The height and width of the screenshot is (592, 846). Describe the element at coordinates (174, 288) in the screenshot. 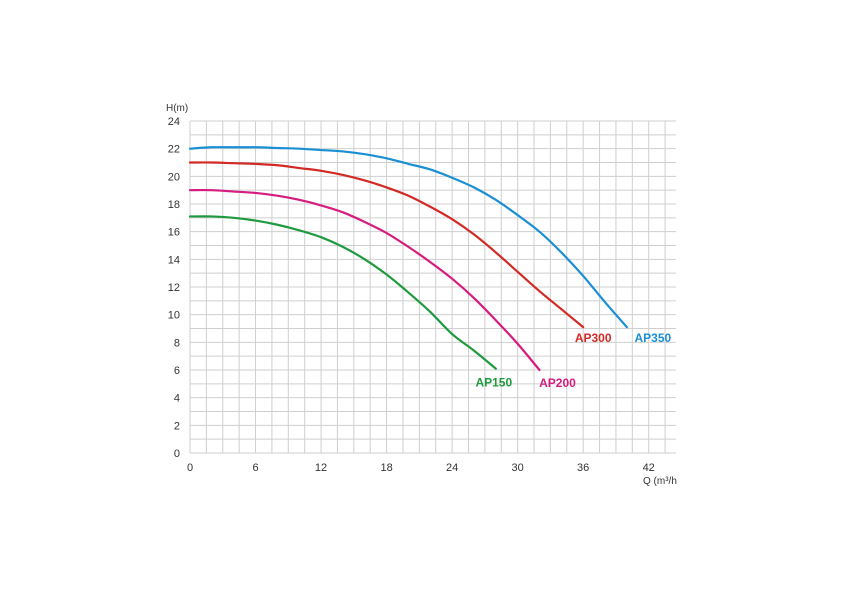

I see `y-tick-label: 12` at that location.